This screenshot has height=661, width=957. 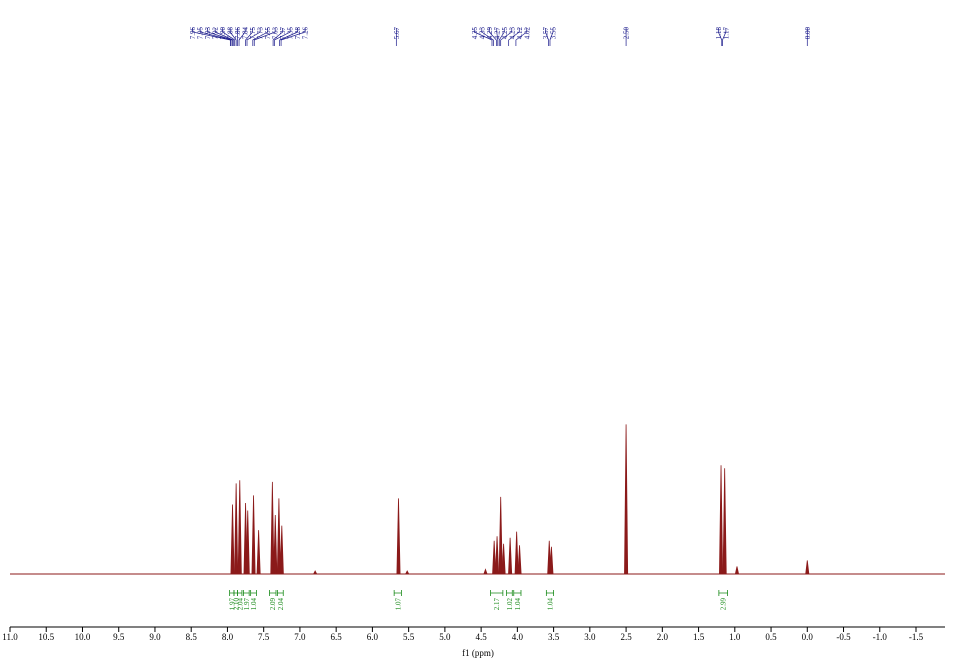 I want to click on peak-label: 4.02, so click(x=527, y=33).